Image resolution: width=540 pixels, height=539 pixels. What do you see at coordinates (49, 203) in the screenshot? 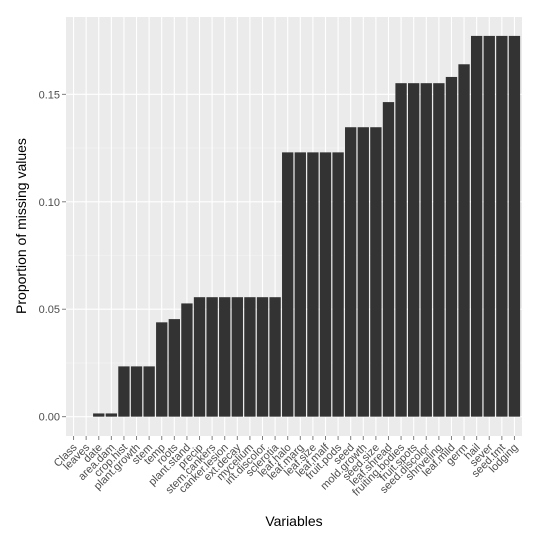
I see `y-tick-label: 0.10` at bounding box center [49, 203].